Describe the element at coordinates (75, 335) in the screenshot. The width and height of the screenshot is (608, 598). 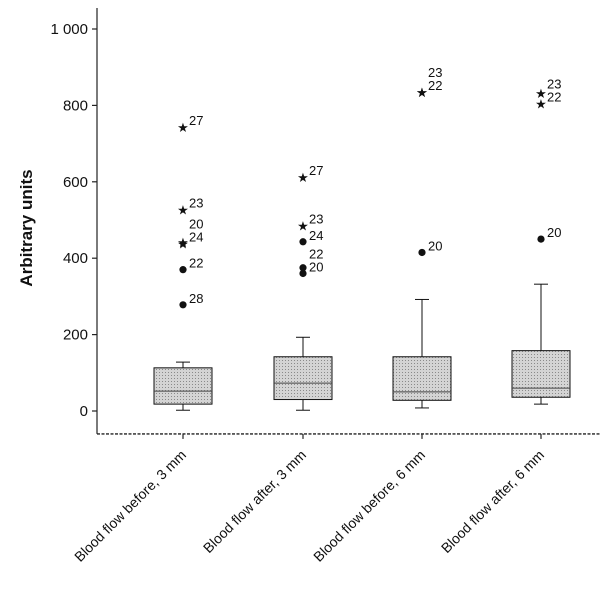
I see `y-tick-label: 200` at that location.